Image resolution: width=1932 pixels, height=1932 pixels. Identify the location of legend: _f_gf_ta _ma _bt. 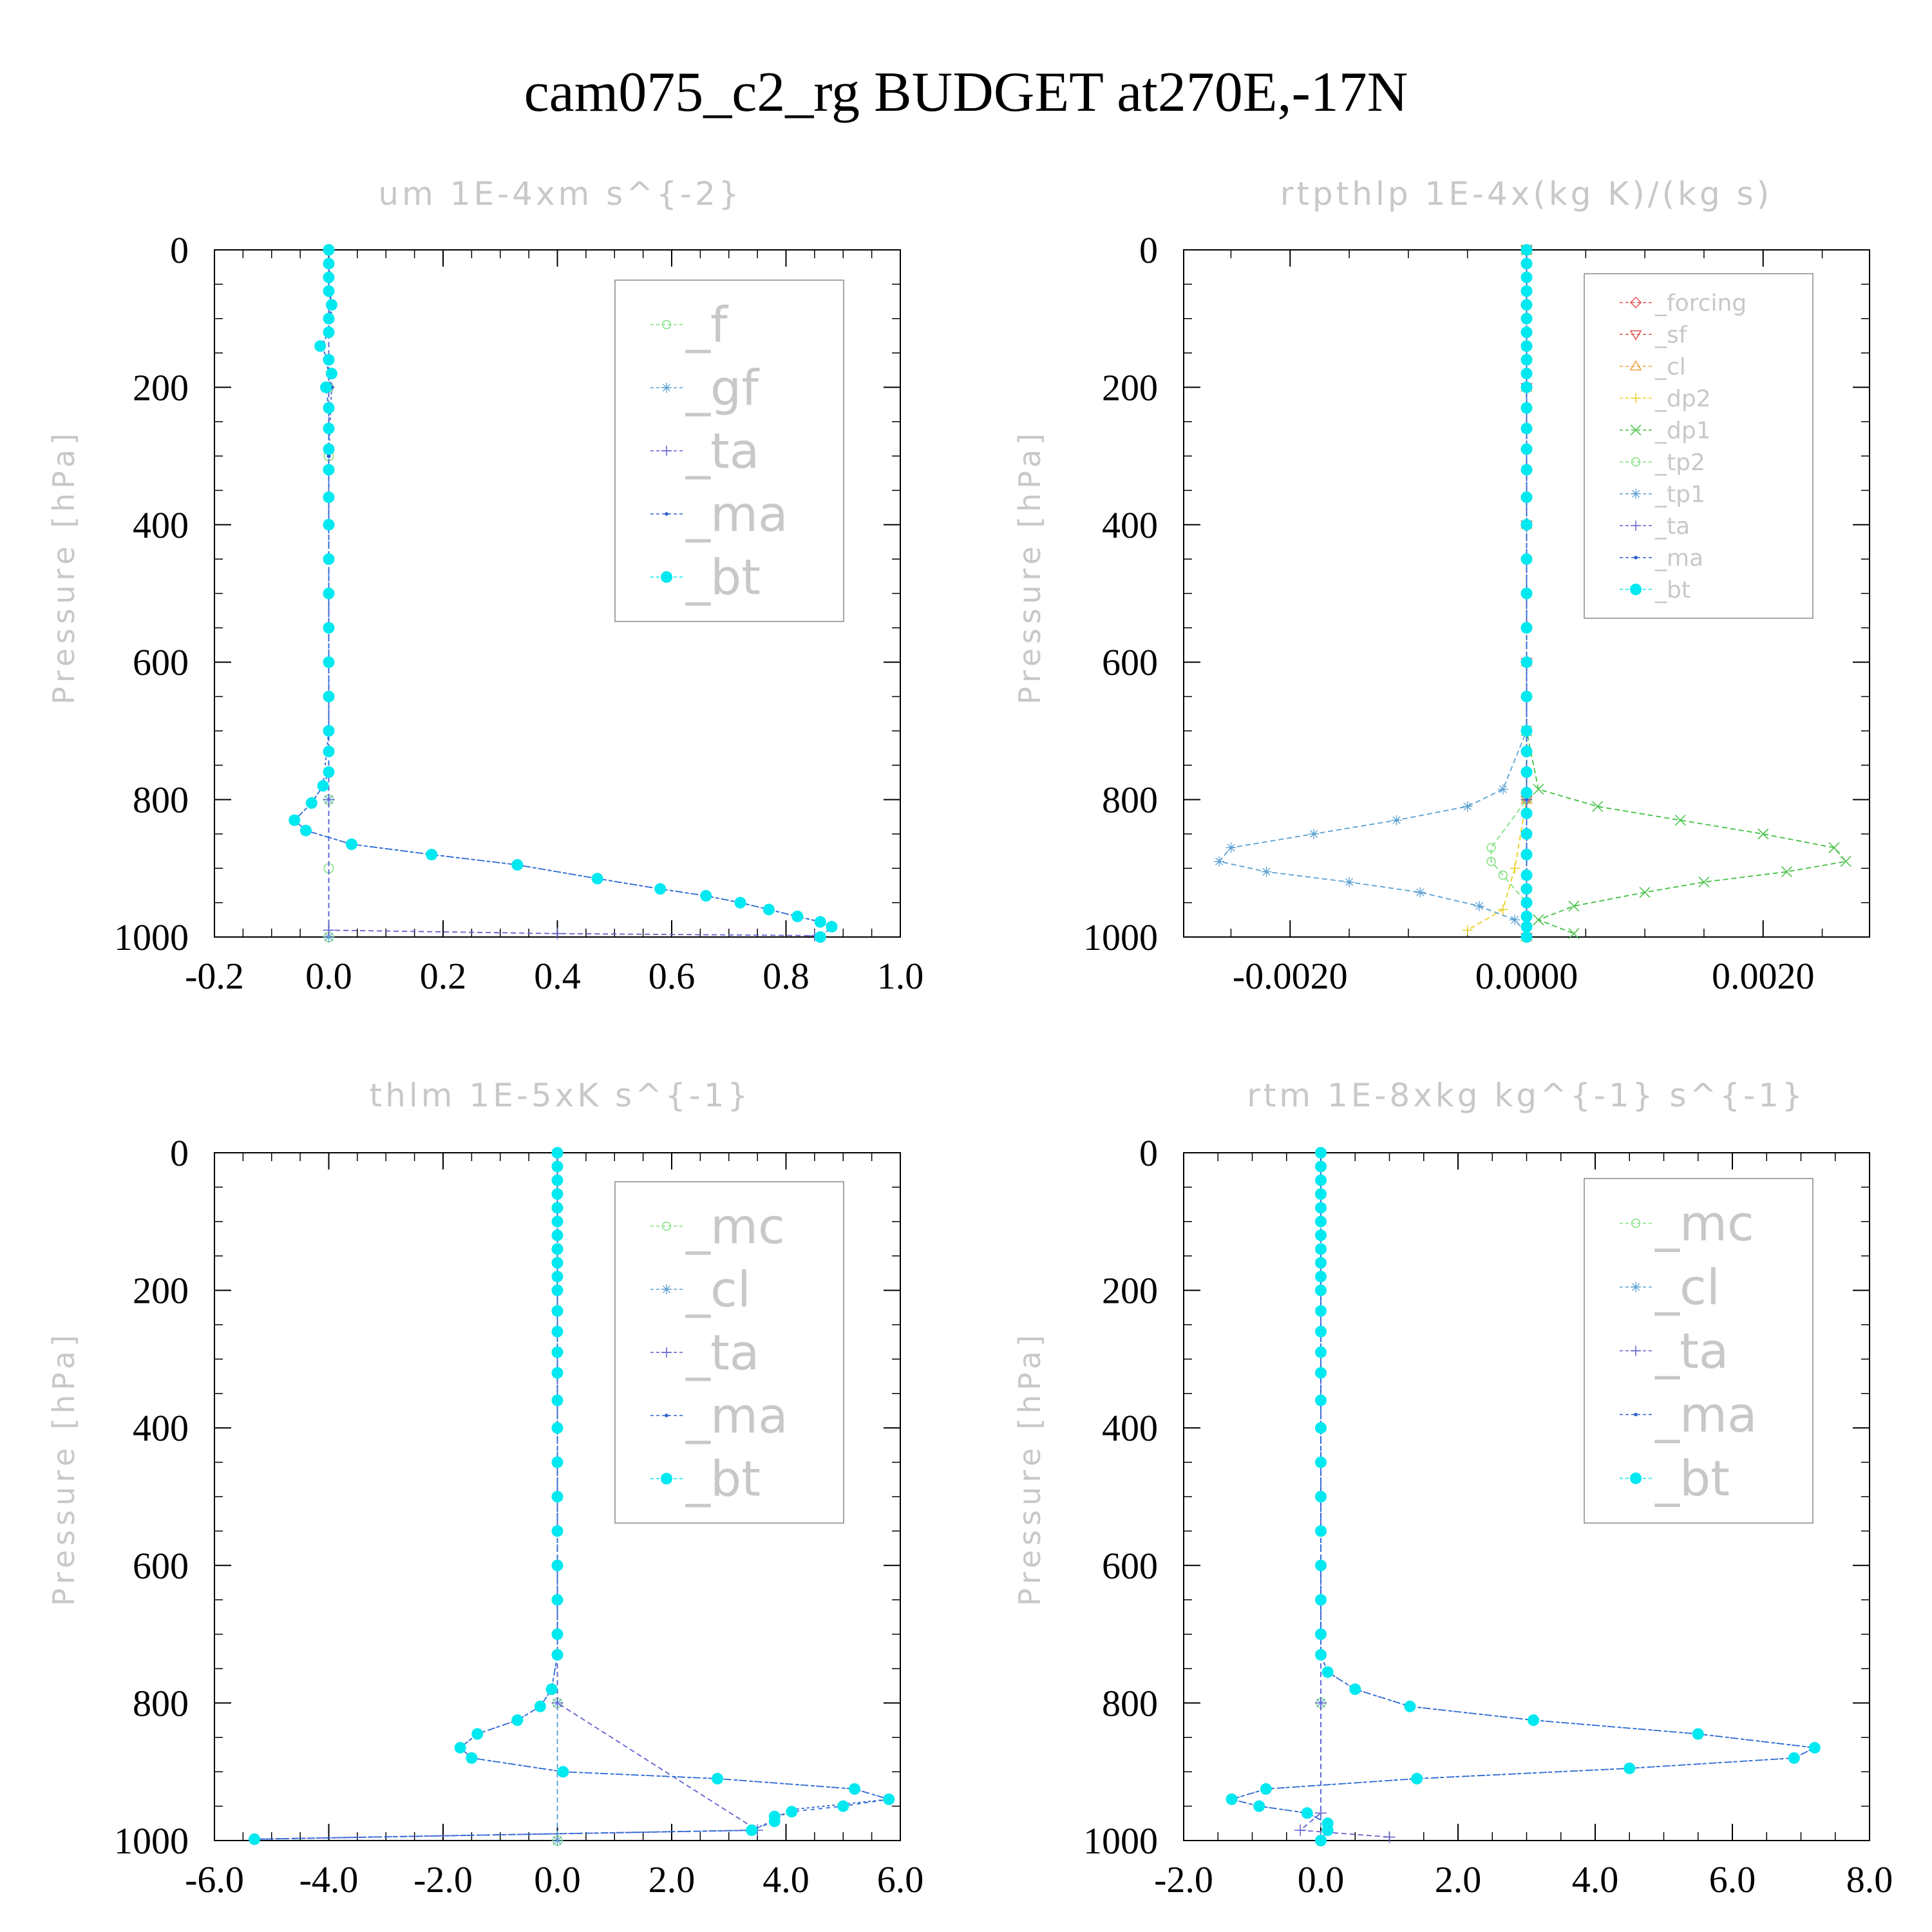
(729, 450).